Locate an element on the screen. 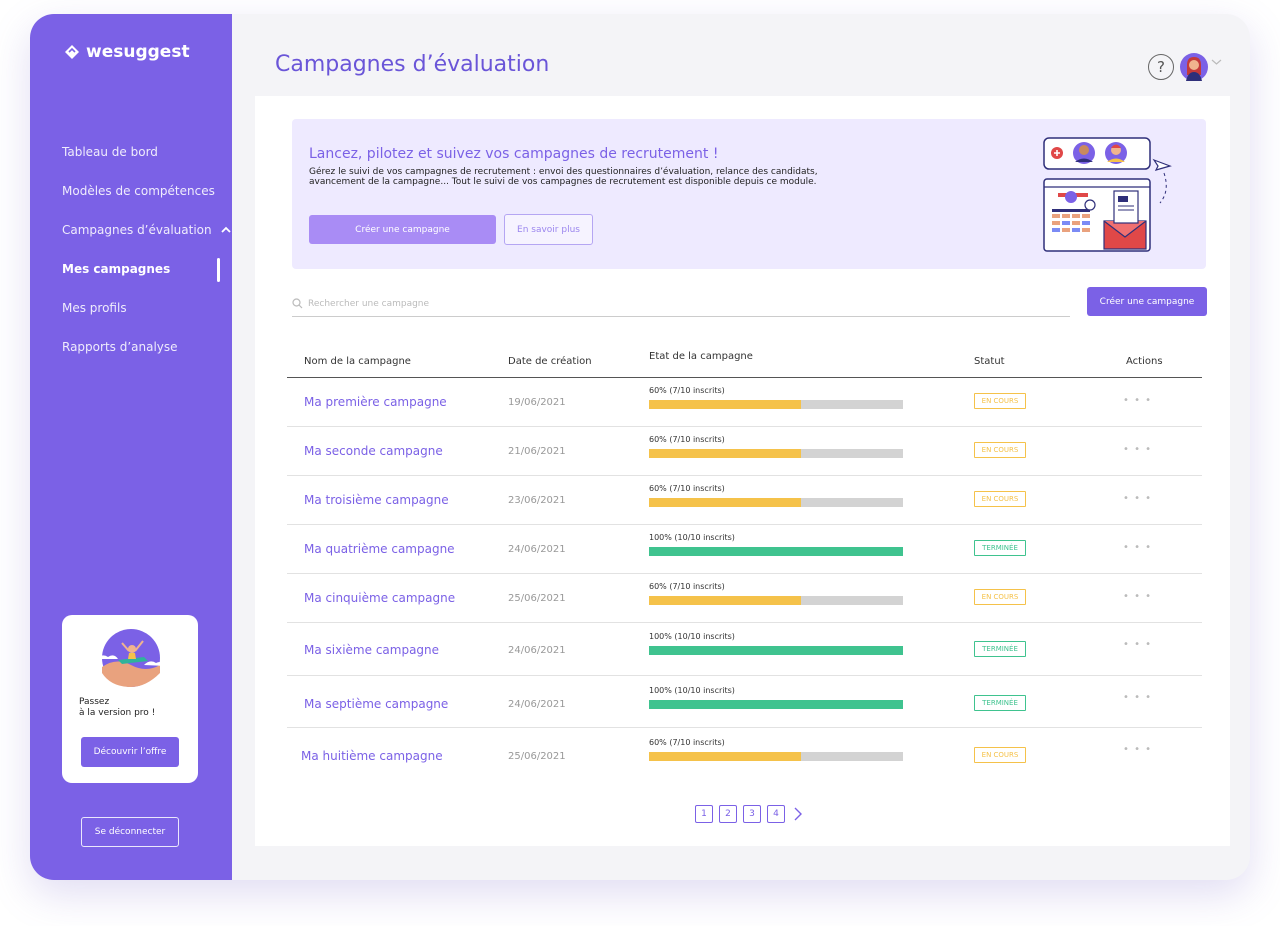  sidebar-item-label: Modèles de compétences is located at coordinates (138, 191).